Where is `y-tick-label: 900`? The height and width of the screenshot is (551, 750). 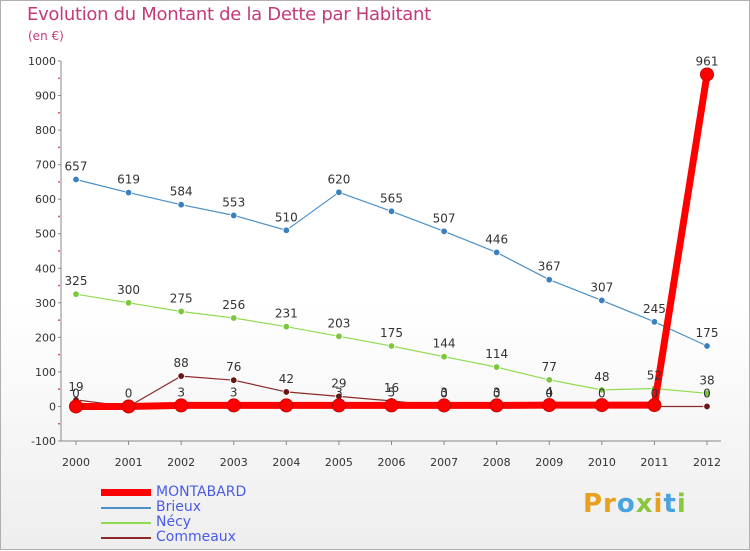
y-tick-label: 900 is located at coordinates (45, 96).